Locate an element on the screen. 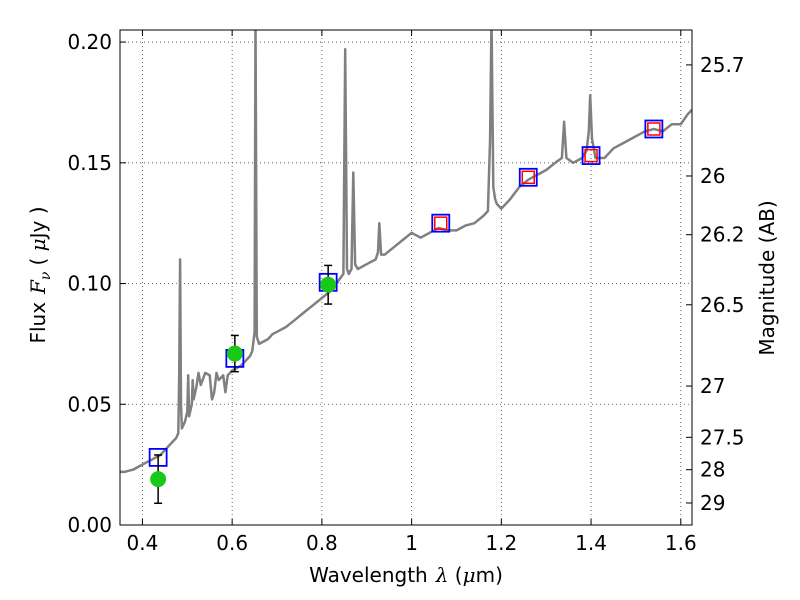  y2-axis-label: Magnitude (AB) is located at coordinates (767, 277).